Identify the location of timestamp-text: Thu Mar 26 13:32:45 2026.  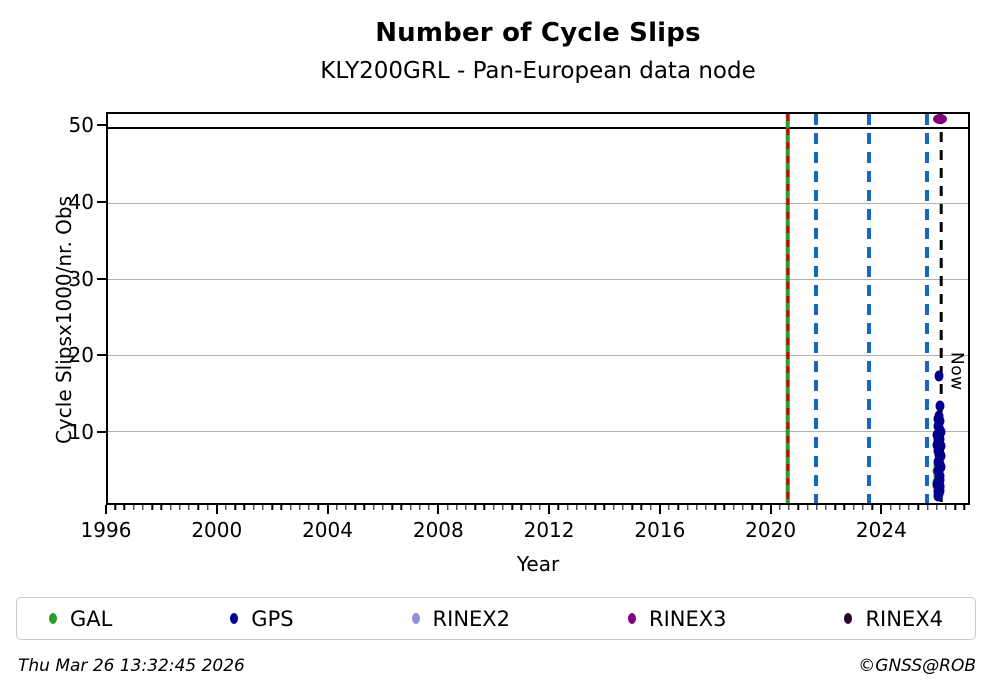
(131, 666).